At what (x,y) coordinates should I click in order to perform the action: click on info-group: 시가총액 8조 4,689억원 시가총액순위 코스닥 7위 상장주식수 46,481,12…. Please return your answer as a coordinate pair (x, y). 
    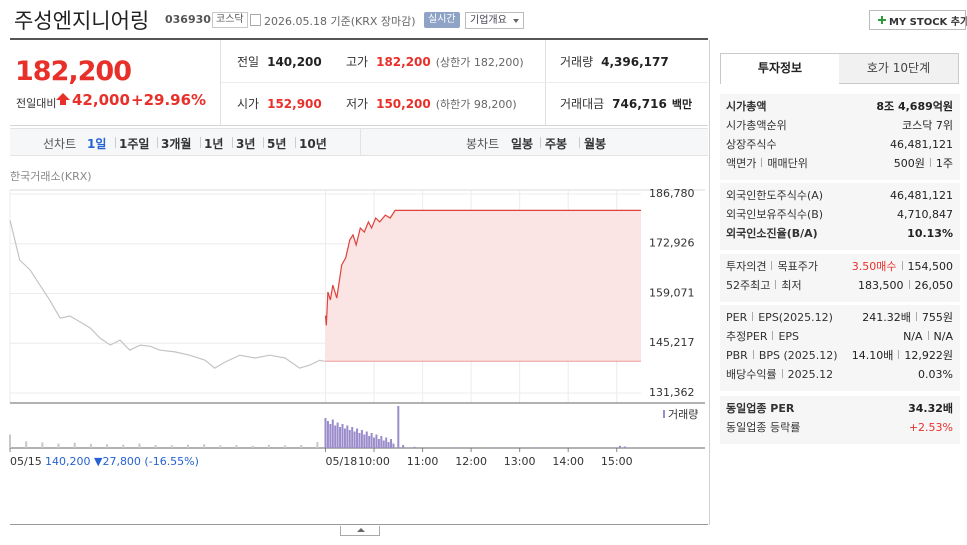
    Looking at the image, I should click on (840, 137).